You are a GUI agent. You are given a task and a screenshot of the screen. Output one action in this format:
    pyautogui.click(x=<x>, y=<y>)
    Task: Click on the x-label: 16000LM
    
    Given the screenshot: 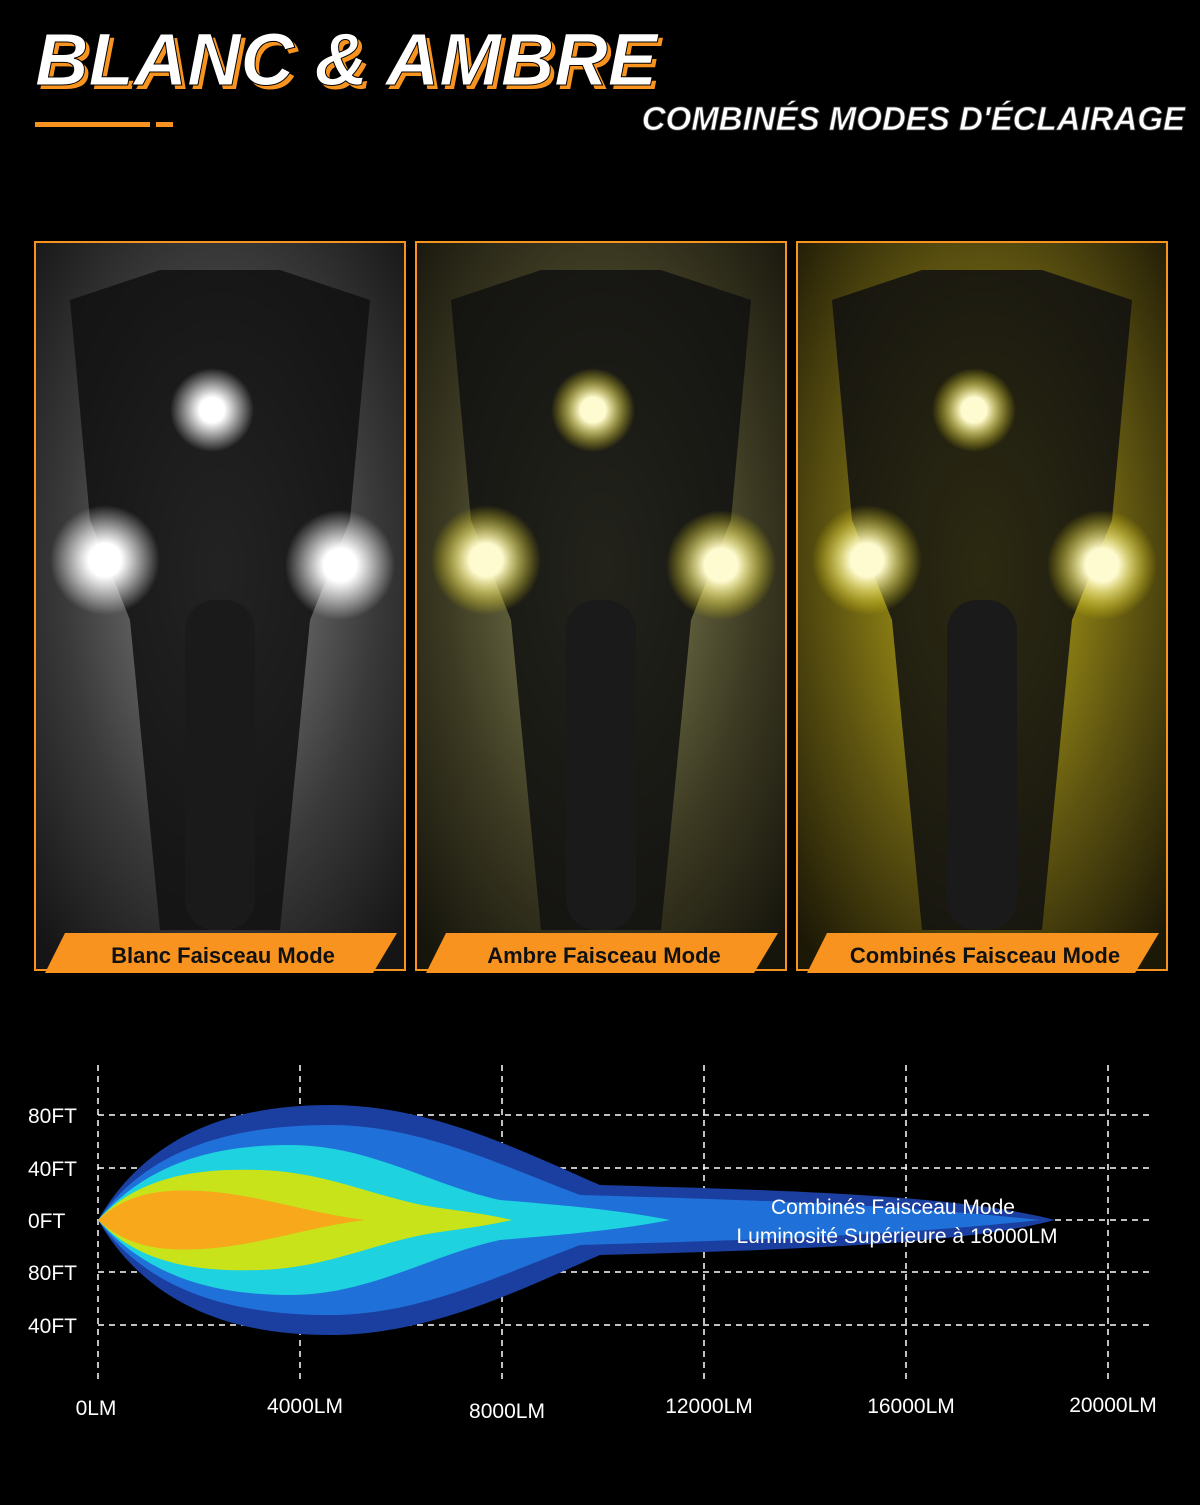 What is the action you would take?
    pyautogui.click(x=911, y=1406)
    